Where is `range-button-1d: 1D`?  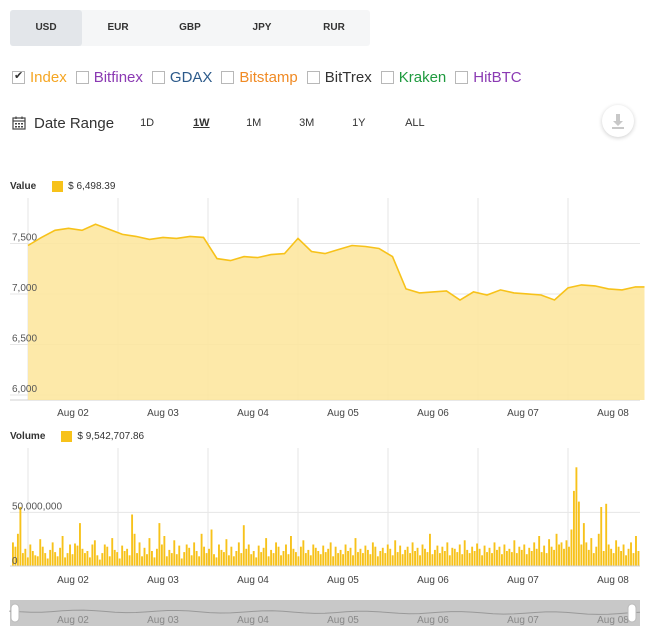 range-button-1d: 1D is located at coordinates (147, 123).